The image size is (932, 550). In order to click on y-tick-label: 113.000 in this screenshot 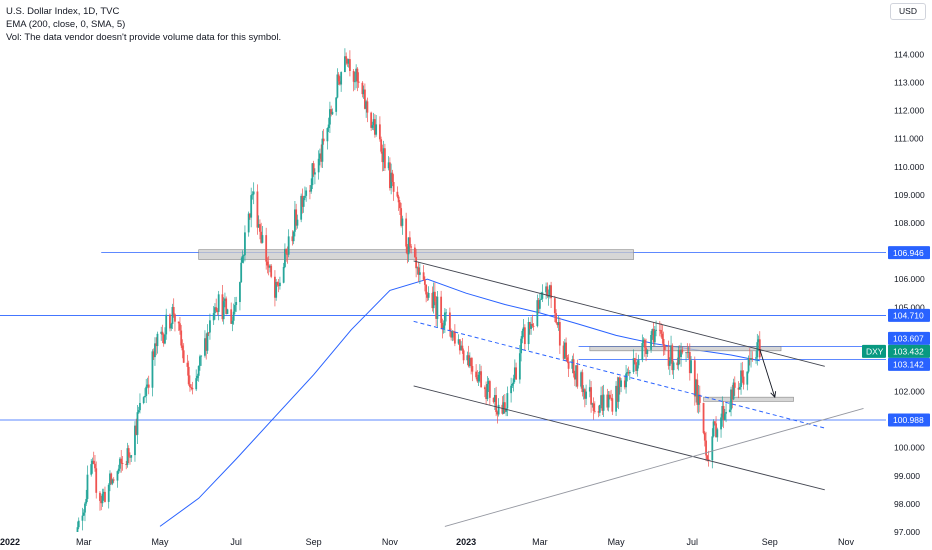, I will do `click(909, 83)`.